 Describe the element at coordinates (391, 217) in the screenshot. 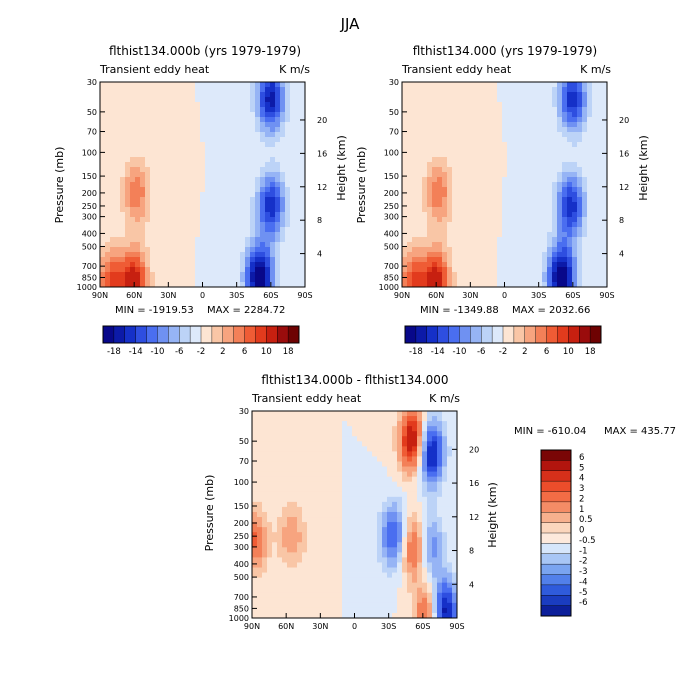

I see `y-tick-label: 300` at that location.